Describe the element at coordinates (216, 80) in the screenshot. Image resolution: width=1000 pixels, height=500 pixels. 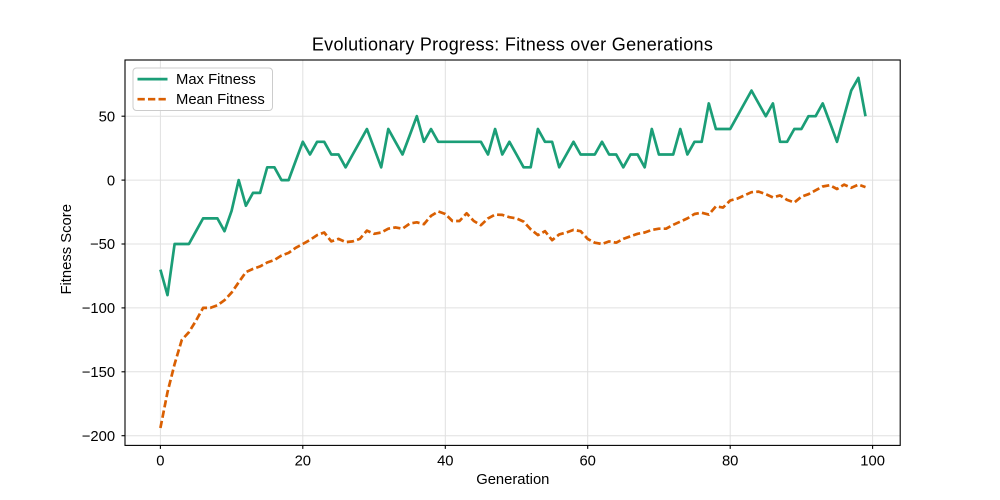
I see `svg-text: Max Fitness` at that location.